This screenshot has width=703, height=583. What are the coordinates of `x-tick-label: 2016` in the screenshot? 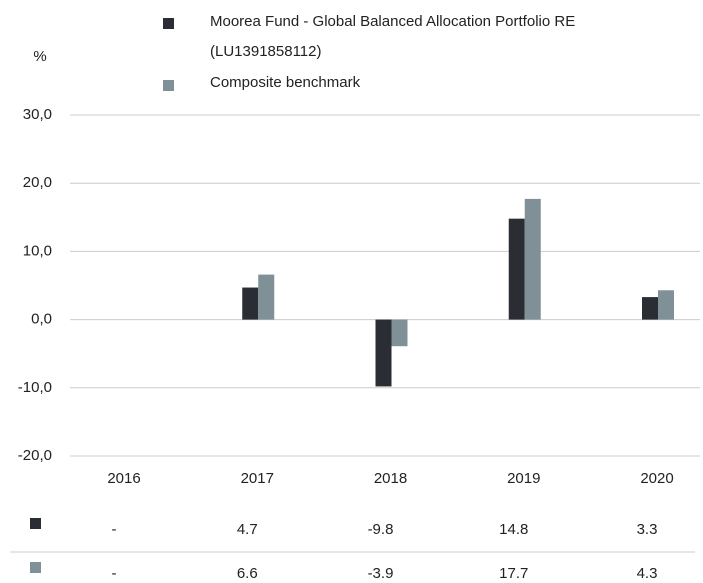 It's located at (123, 478).